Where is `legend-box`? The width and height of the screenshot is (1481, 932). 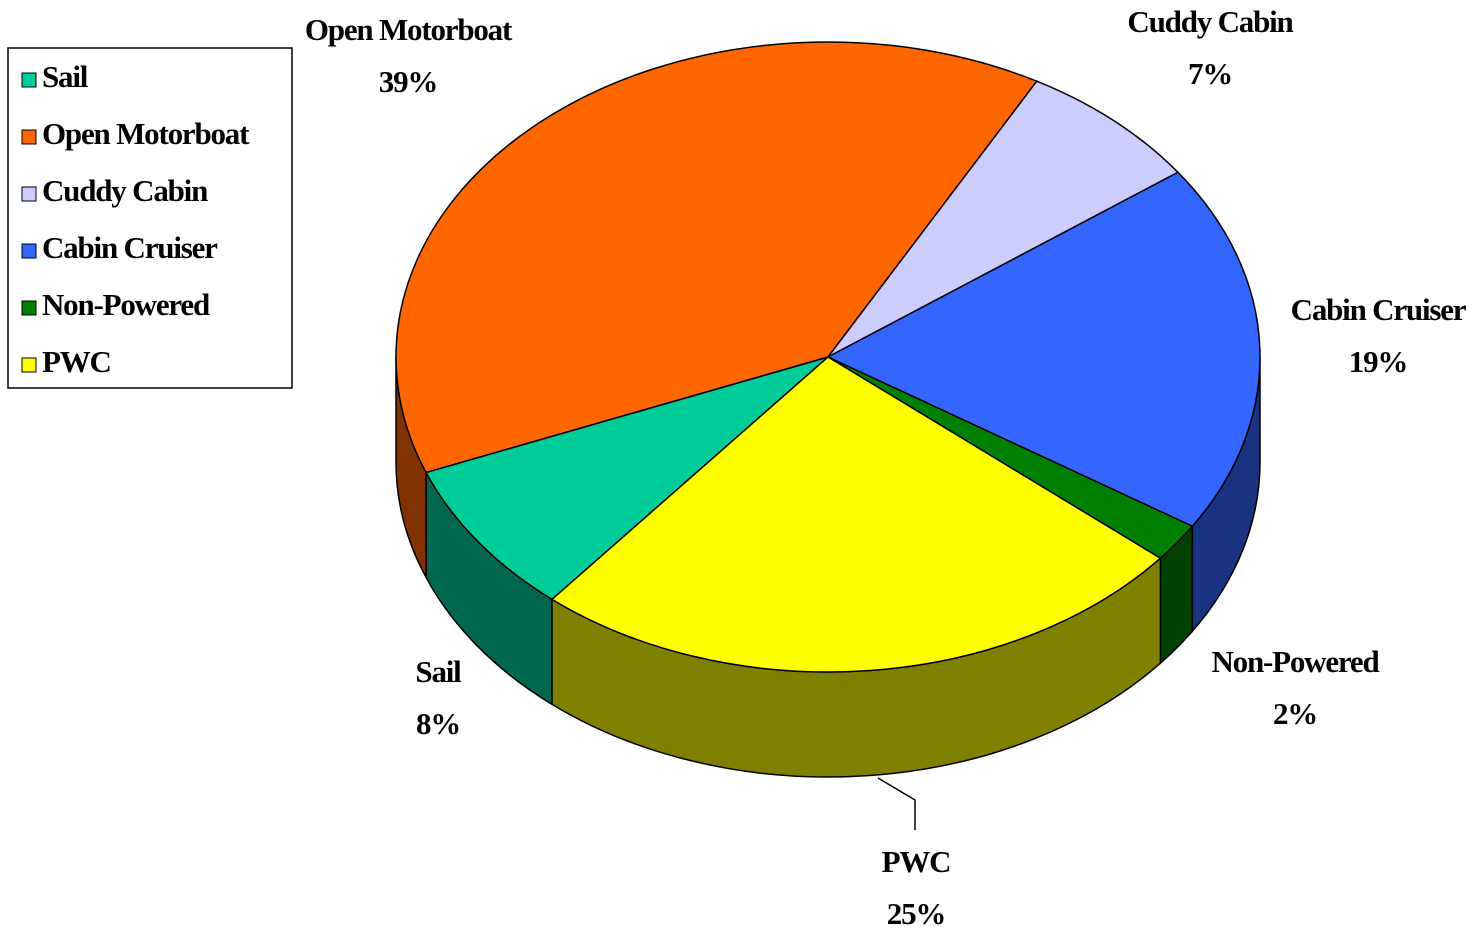 legend-box is located at coordinates (150, 218).